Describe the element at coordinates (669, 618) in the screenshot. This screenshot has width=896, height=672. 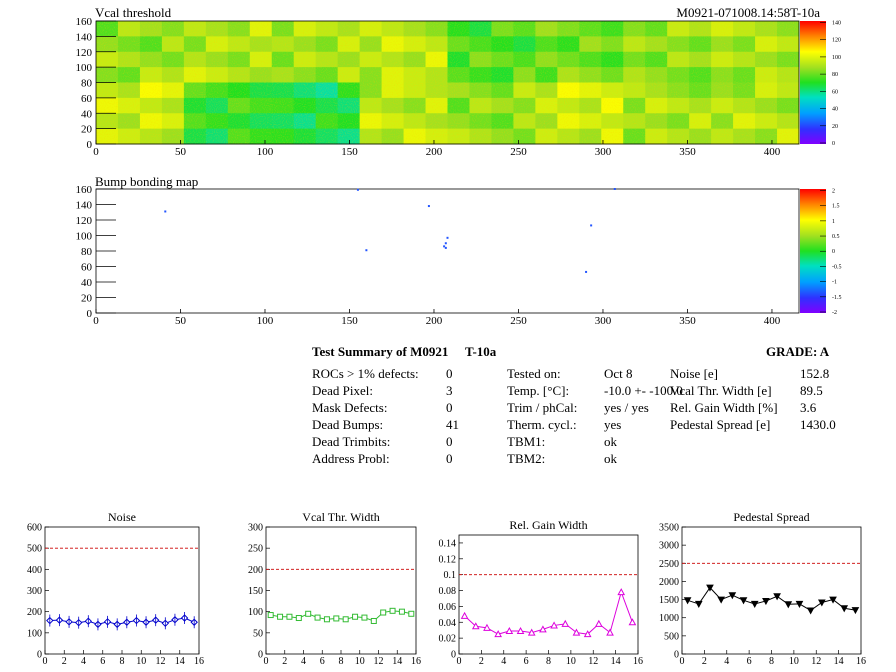
I see `y-tick-label: 1000` at that location.